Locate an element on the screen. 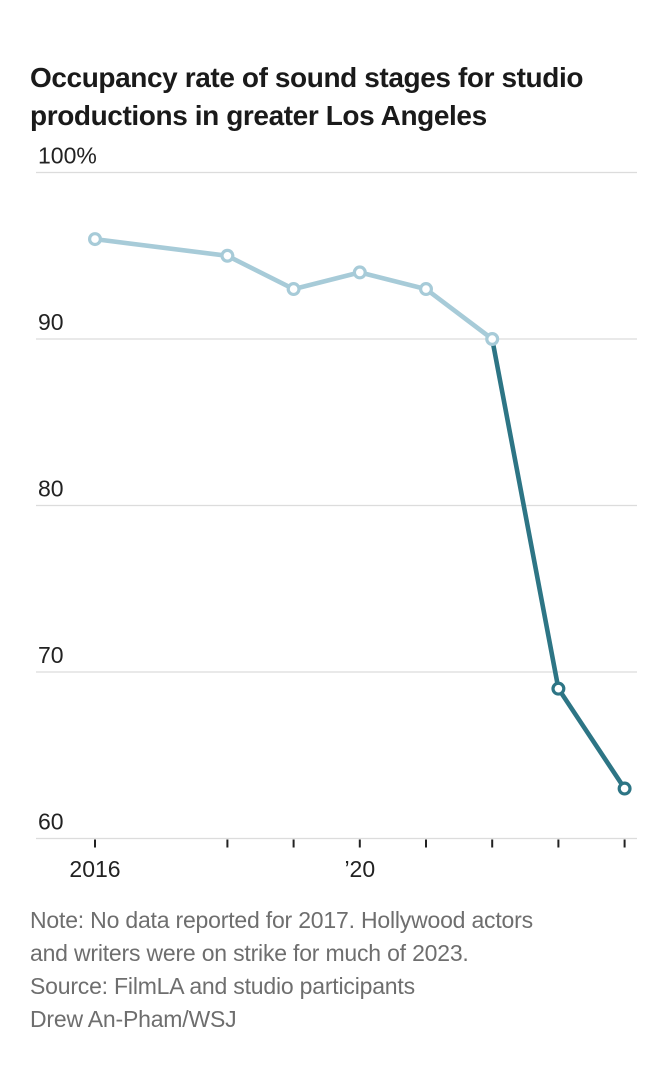 This screenshot has width=658, height=1070. data-point-2021 is located at coordinates (426, 289).